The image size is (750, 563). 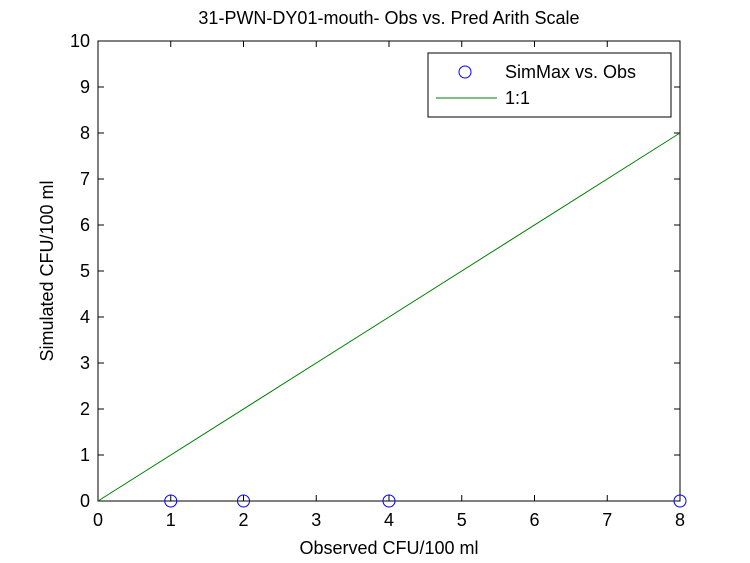 What do you see at coordinates (80, 41) in the screenshot?
I see `y-tick-label: 10` at bounding box center [80, 41].